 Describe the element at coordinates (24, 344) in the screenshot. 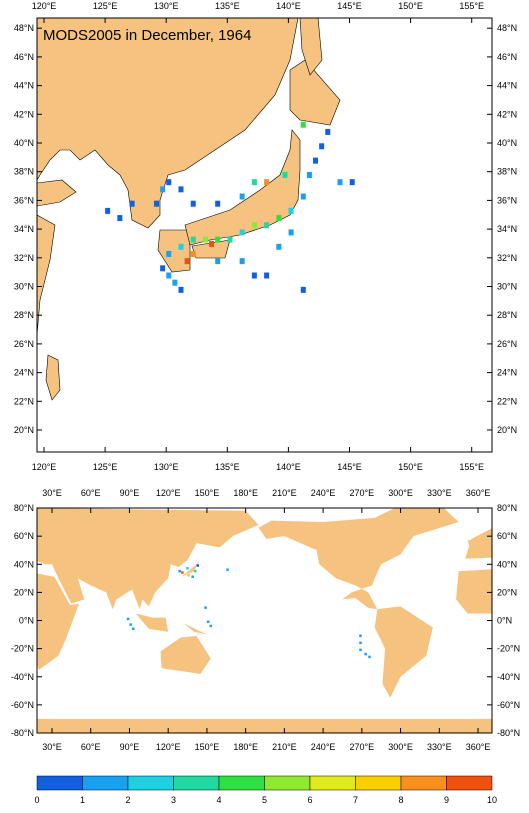

I see `y-tick-label: 26°N` at that location.